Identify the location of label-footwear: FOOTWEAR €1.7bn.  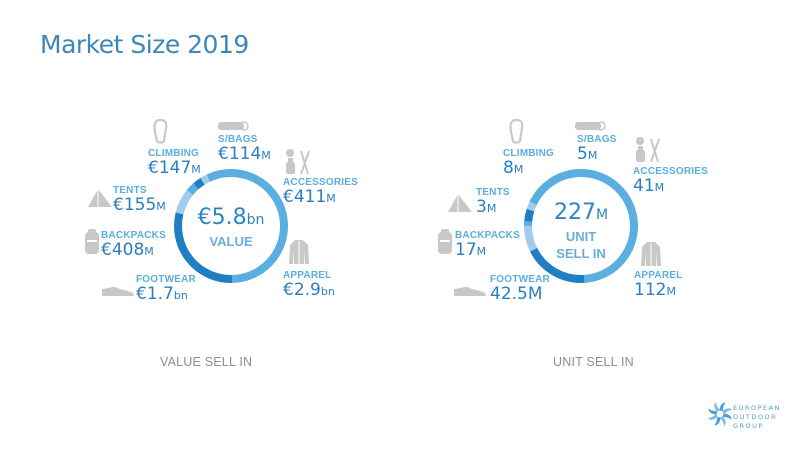
(166, 289).